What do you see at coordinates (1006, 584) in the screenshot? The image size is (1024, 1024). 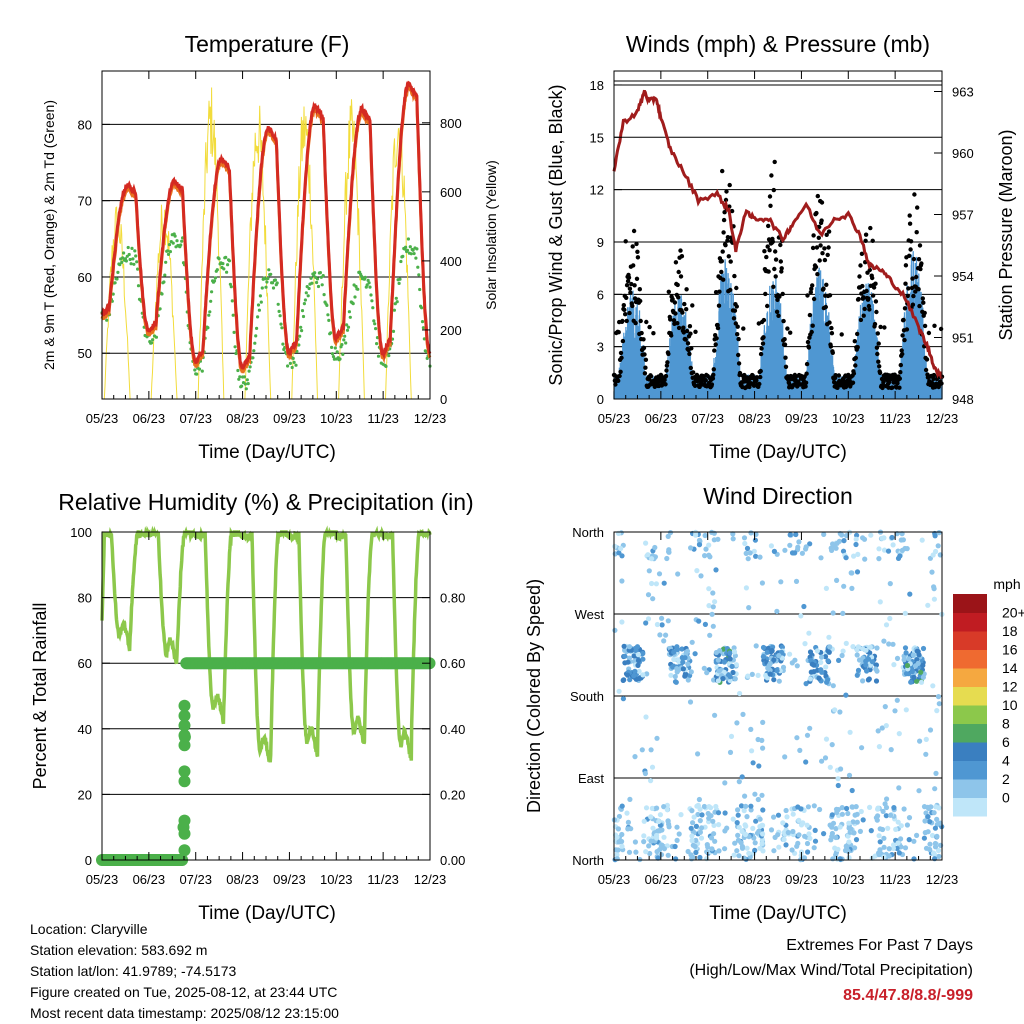 I see `legend-title: mph` at bounding box center [1006, 584].